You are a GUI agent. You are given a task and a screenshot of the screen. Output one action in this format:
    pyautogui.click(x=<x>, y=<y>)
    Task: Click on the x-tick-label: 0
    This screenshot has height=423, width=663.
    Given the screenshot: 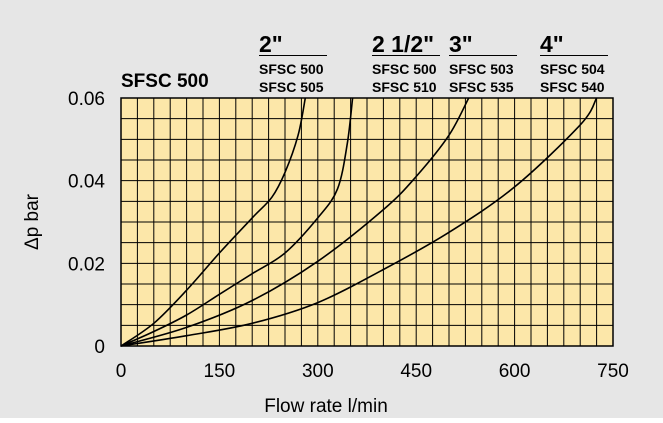 What is the action you would take?
    pyautogui.click(x=121, y=371)
    